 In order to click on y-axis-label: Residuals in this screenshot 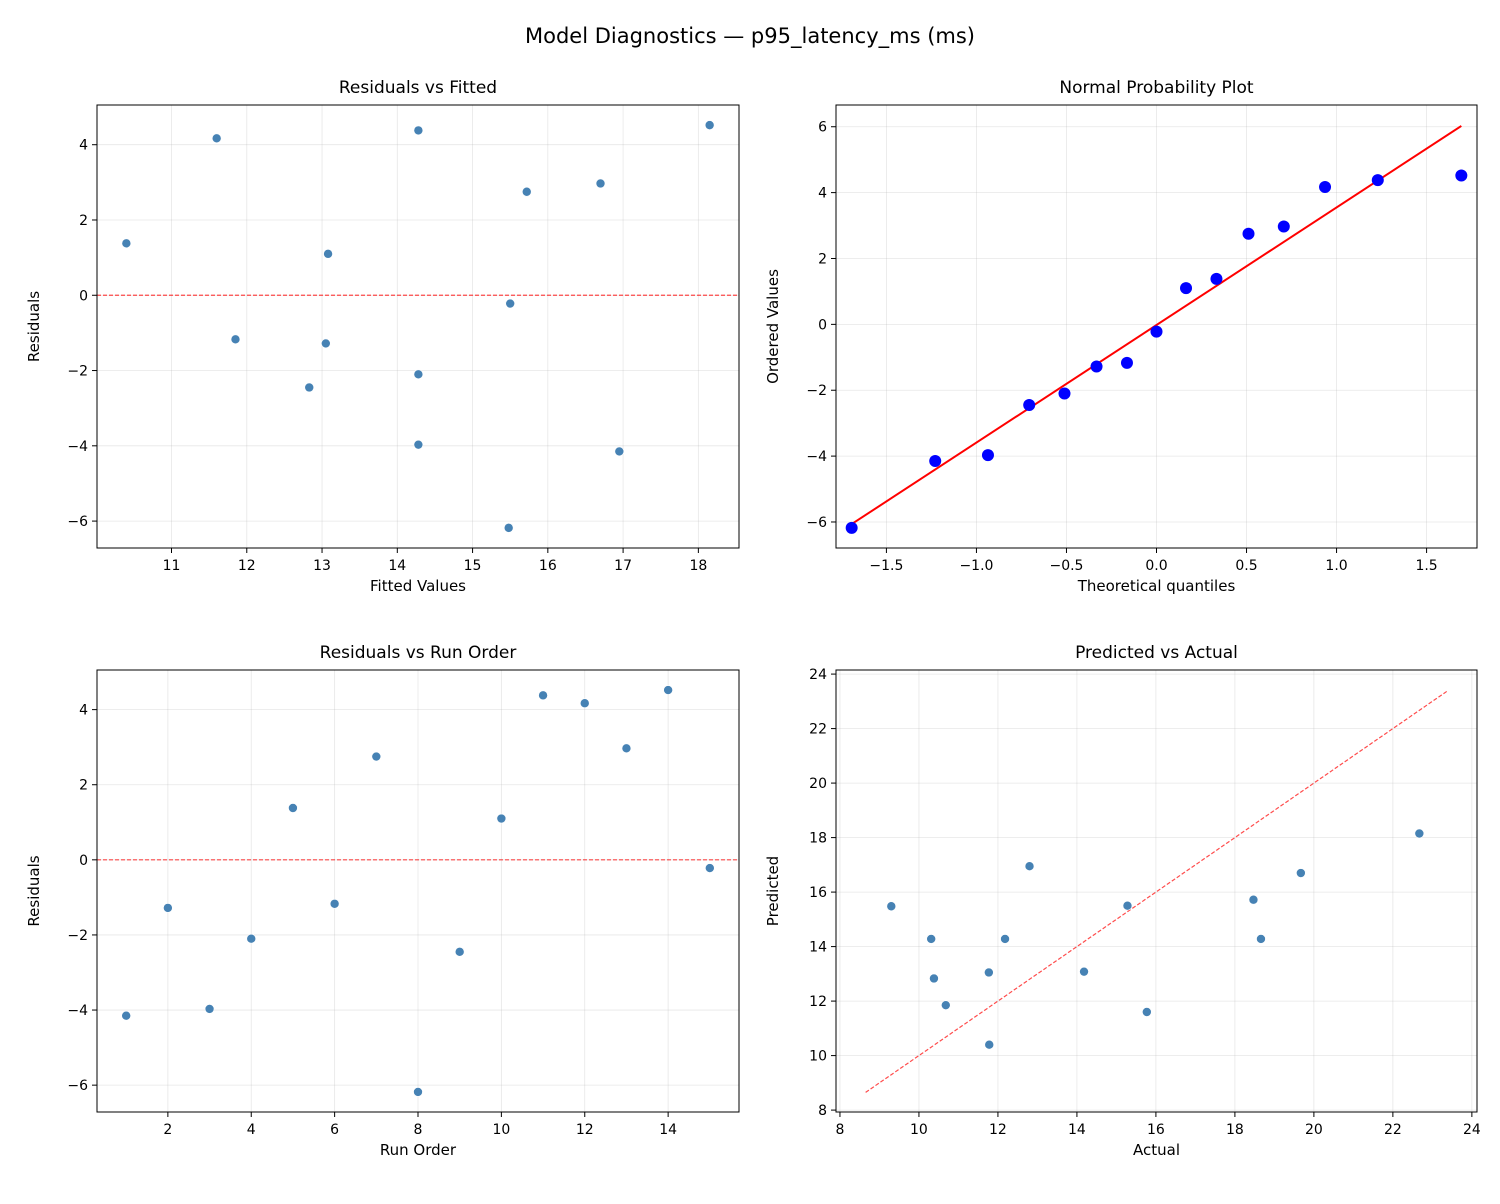, I will do `click(34, 890)`.